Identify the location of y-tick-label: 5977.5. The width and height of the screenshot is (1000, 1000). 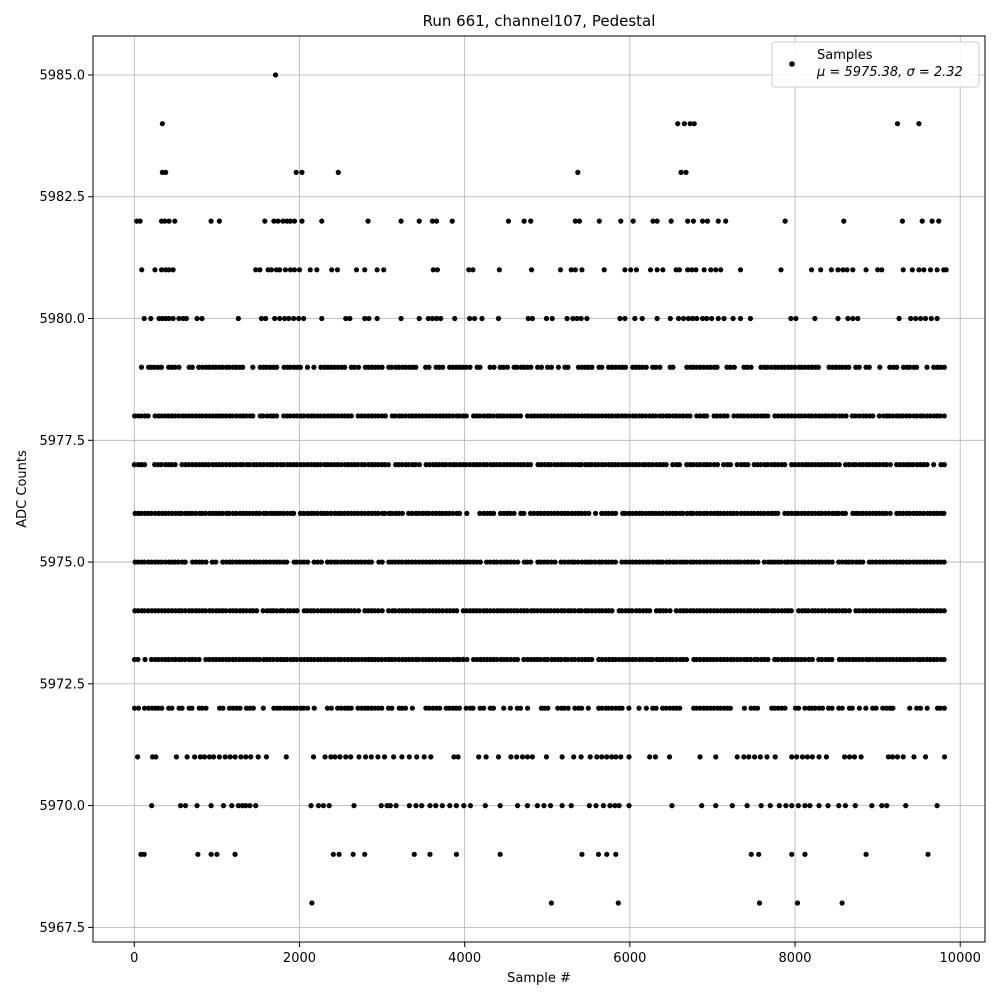
(63, 441).